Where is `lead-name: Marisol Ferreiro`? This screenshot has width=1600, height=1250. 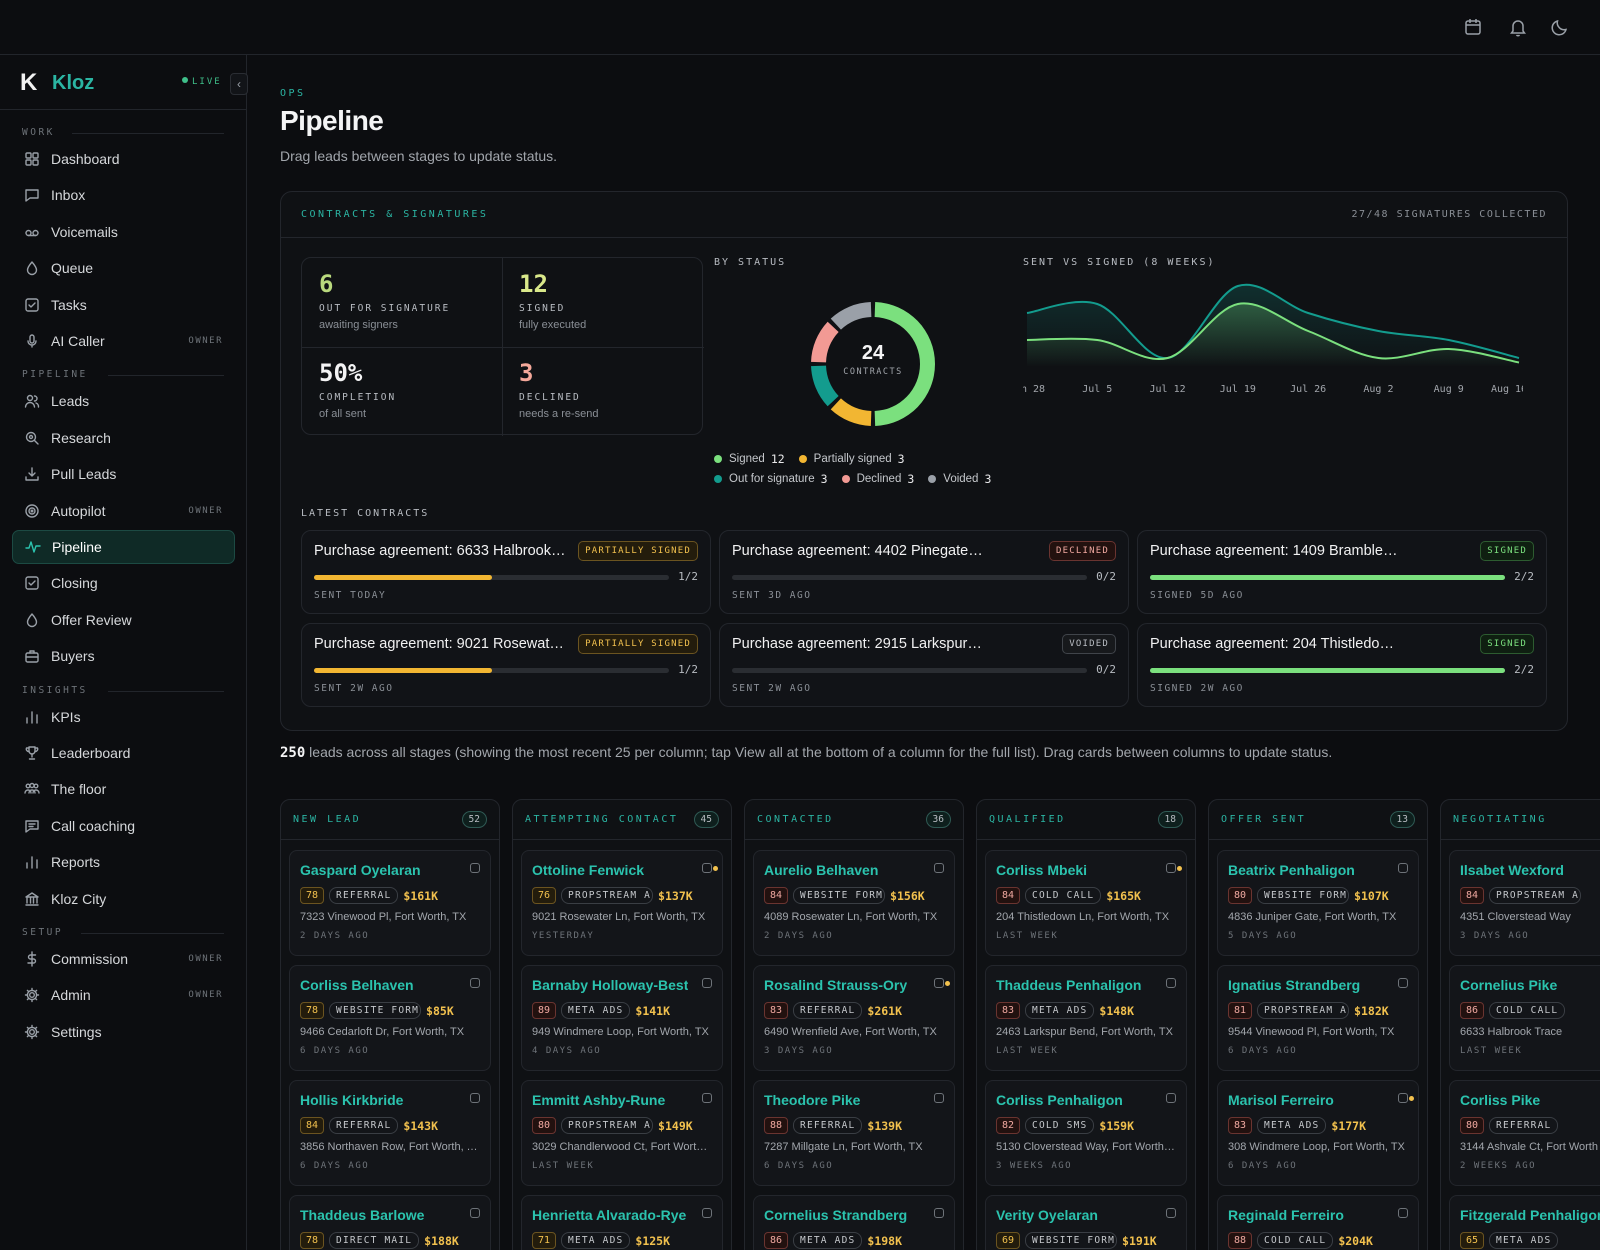
lead-name: Marisol Ferreiro is located at coordinates (1281, 1100).